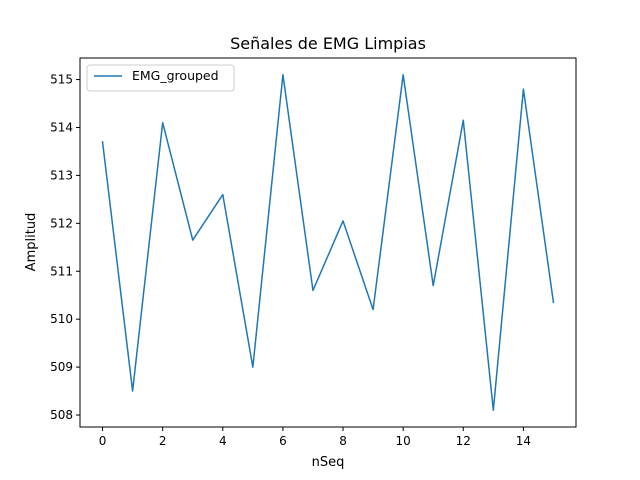 The image size is (640, 480). Describe the element at coordinates (61, 127) in the screenshot. I see `y-tick-label: 514` at that location.